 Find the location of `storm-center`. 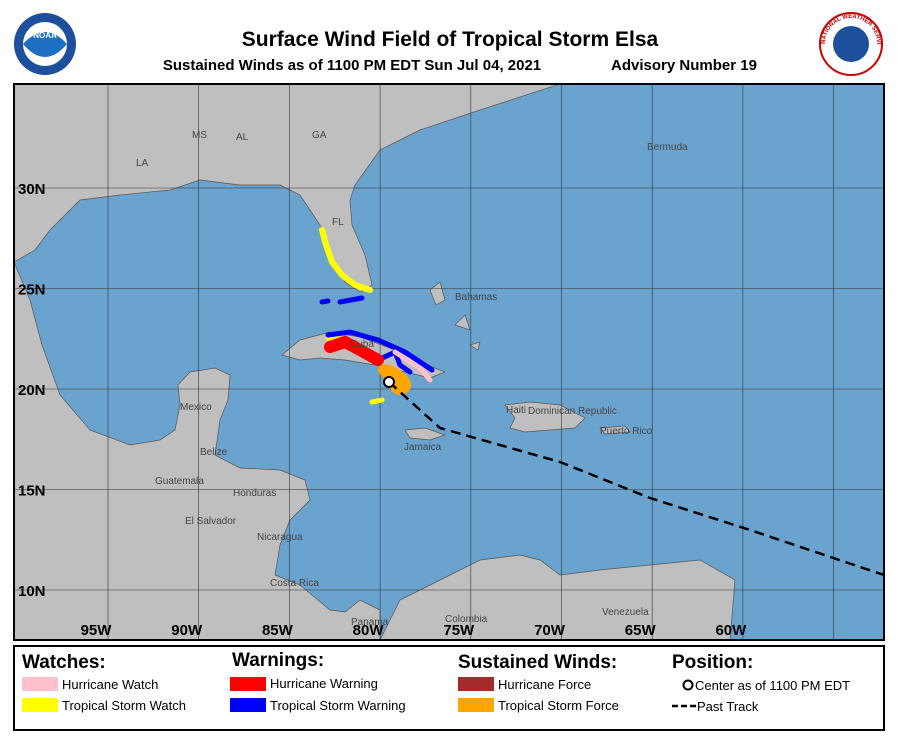

storm-center is located at coordinates (389, 382).